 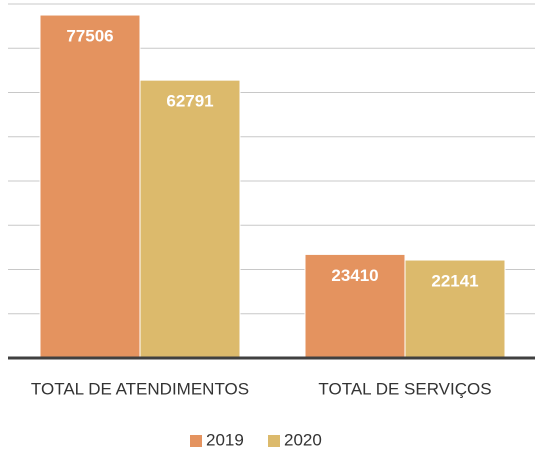 I want to click on legend-label: 2020, so click(x=303, y=439).